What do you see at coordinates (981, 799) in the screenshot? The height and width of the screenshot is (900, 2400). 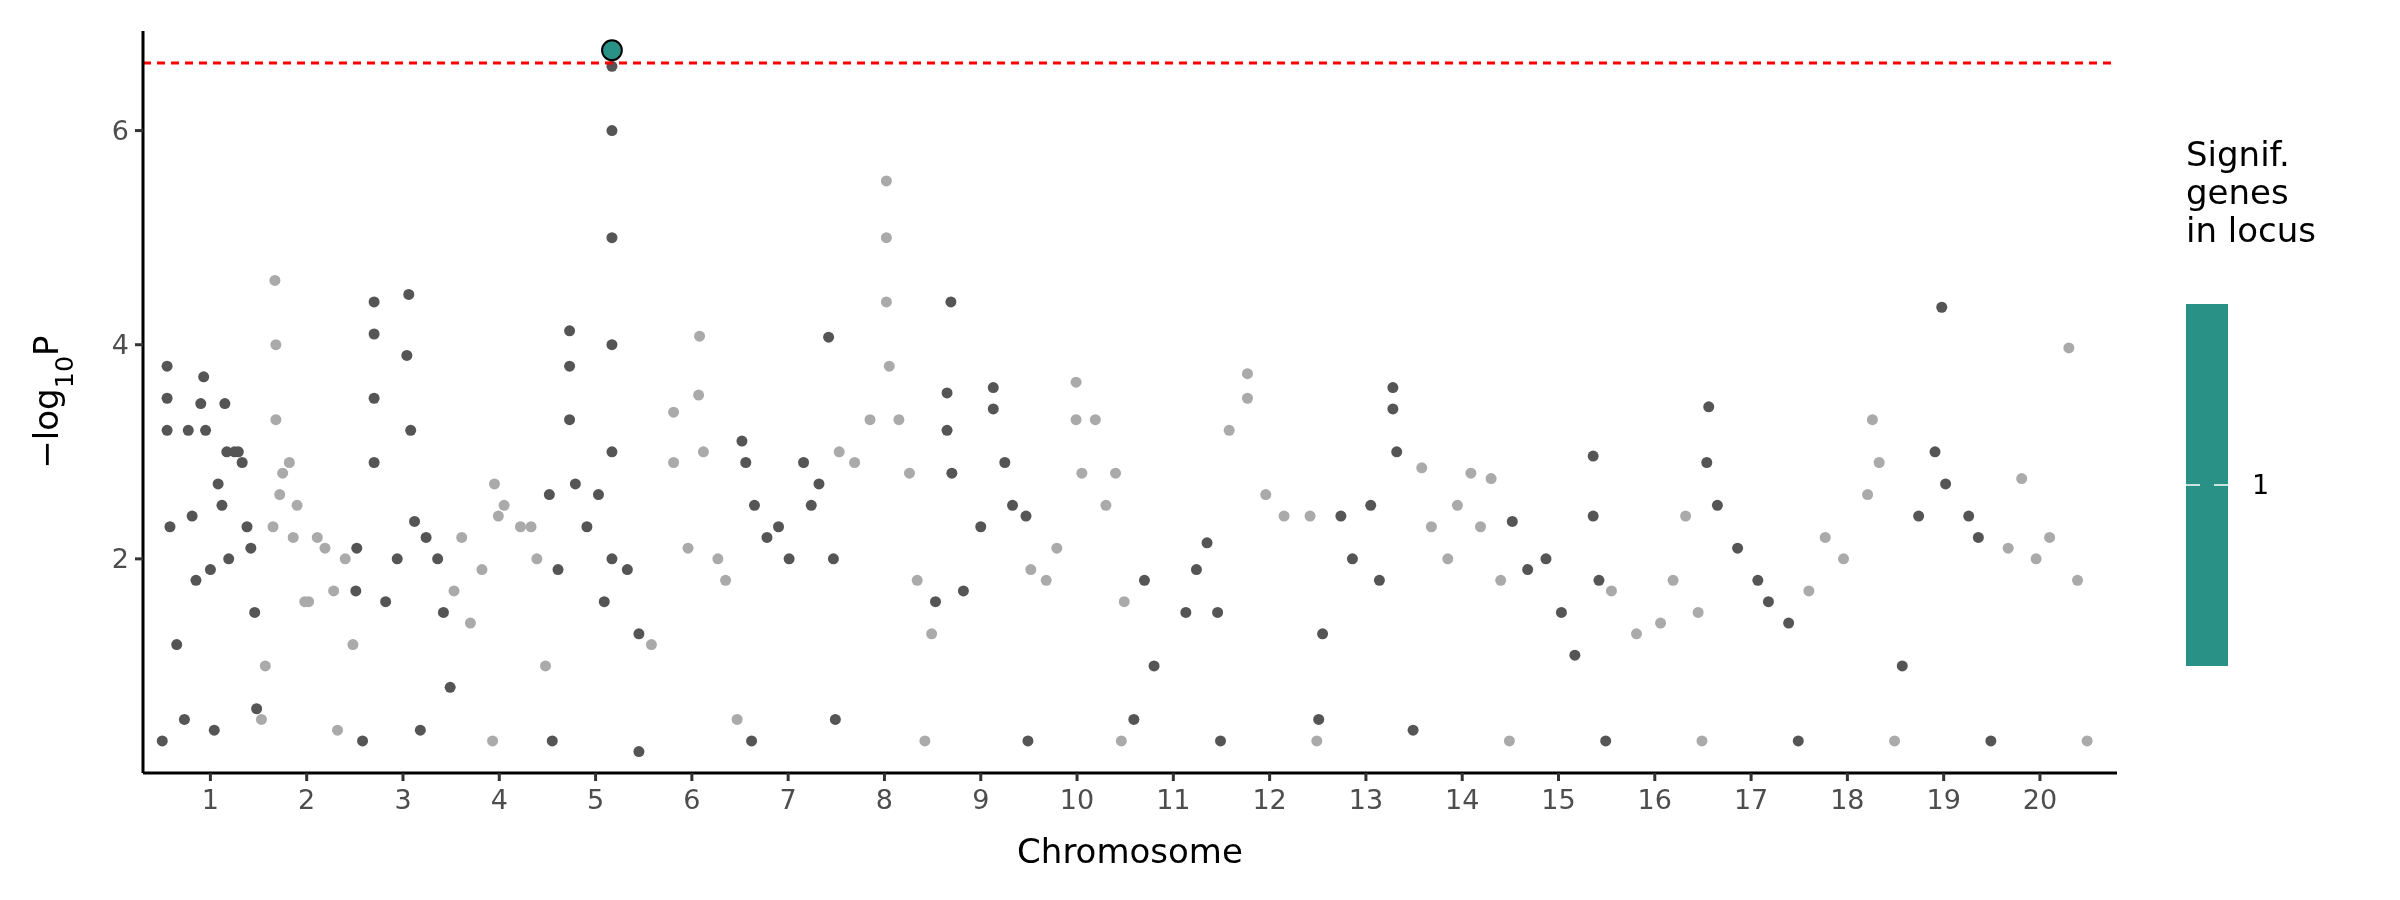 I see `x-tick-label: 9` at bounding box center [981, 799].